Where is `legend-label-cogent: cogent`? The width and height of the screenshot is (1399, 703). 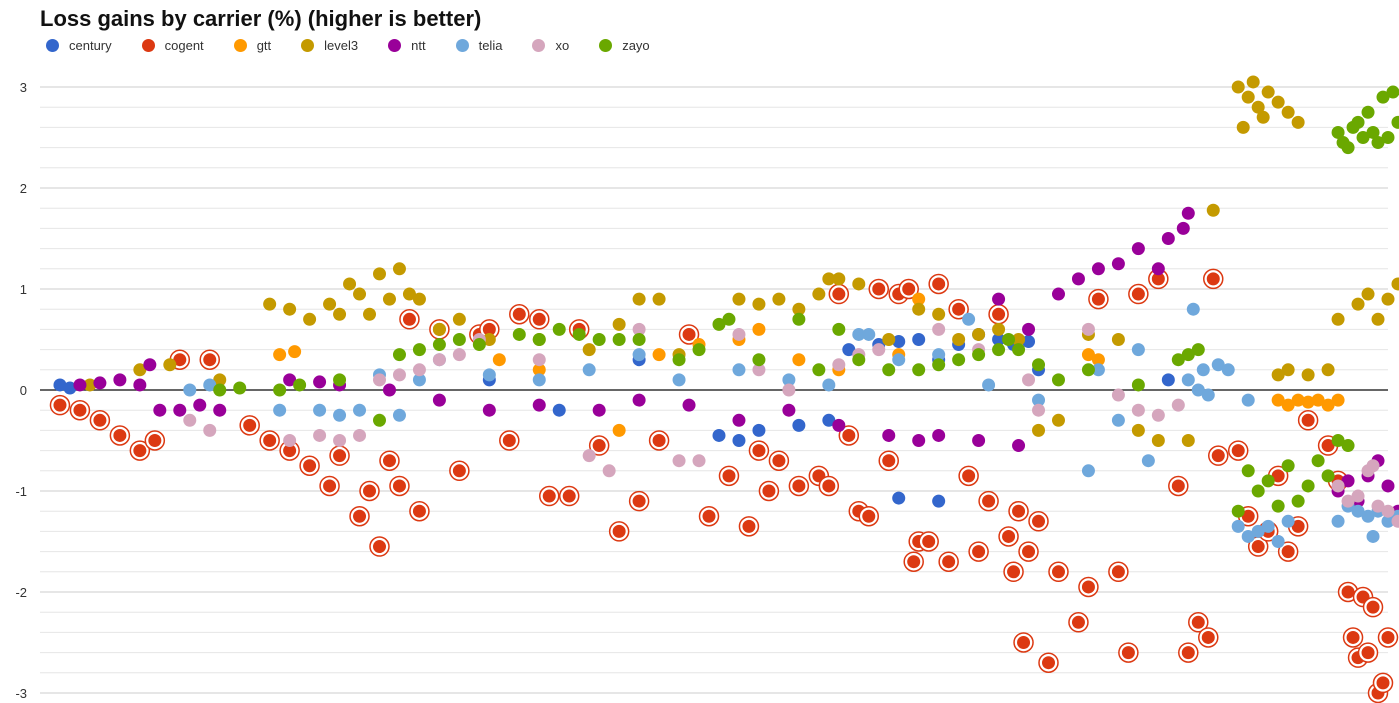 legend-label-cogent: cogent is located at coordinates (184, 45).